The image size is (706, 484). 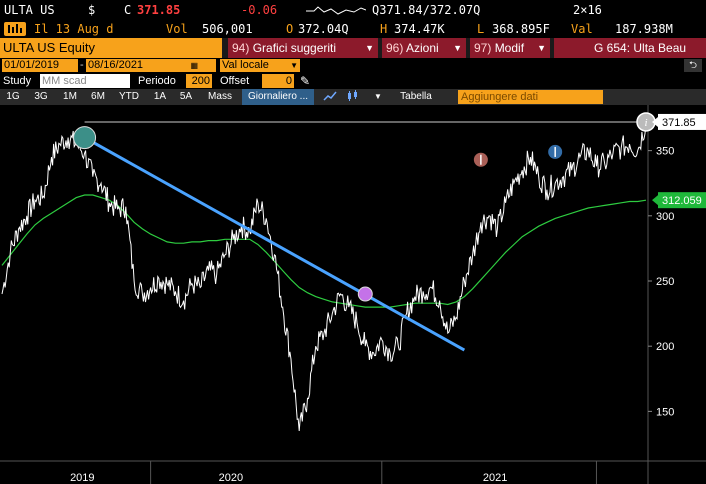 I want to click on table-button: Tabella, so click(x=416, y=96).